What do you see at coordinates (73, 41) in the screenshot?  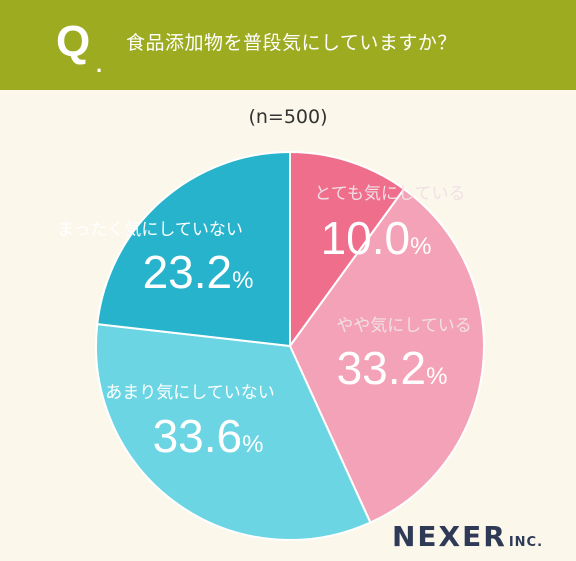 I see `q-mark: Q` at bounding box center [73, 41].